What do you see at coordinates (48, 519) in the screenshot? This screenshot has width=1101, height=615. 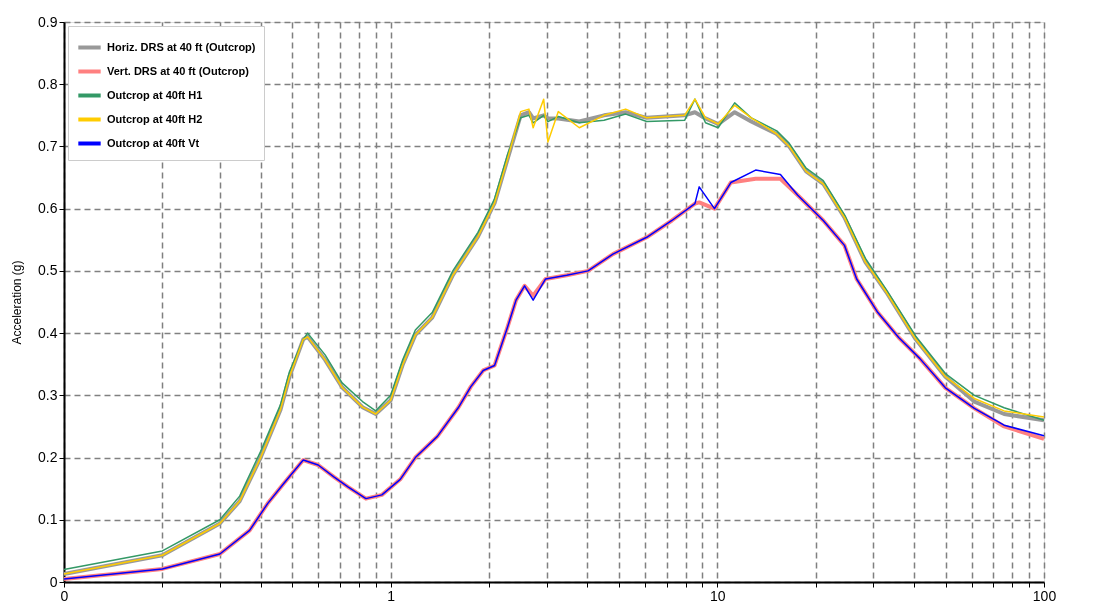 I see `y-tick-label: 0.1` at bounding box center [48, 519].